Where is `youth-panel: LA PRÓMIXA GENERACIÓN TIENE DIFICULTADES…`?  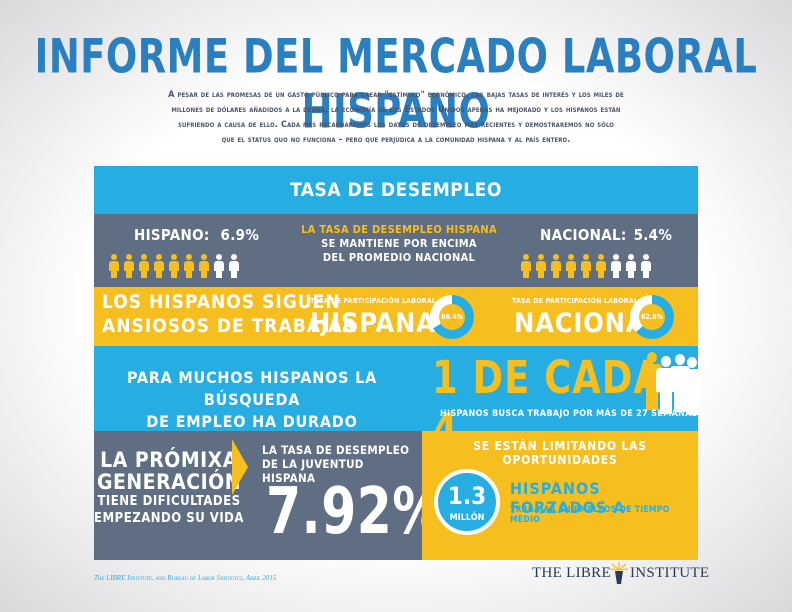 youth-panel: LA PRÓMIXA GENERACIÓN TIENE DIFICULTADES… is located at coordinates (268, 495).